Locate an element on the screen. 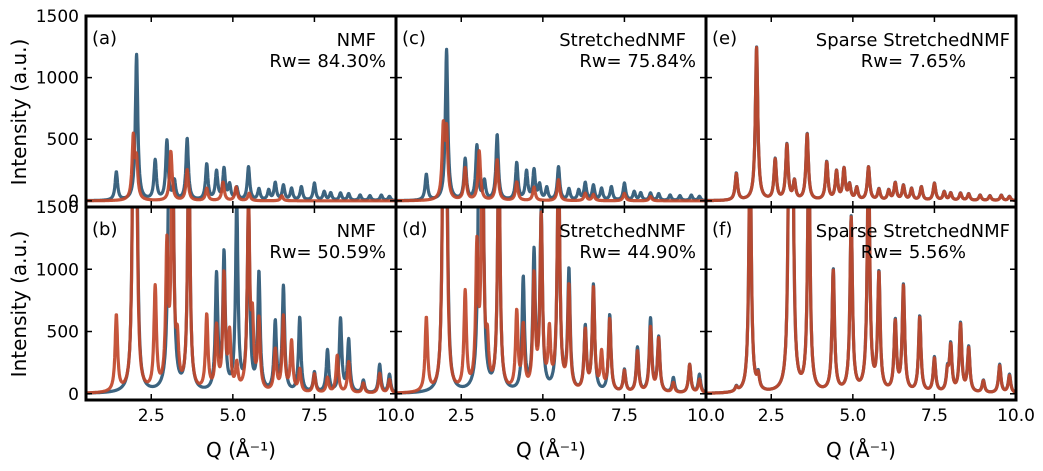 This screenshot has width=1043, height=471. y-axis-title-bottom: Intensity (a.u.) is located at coordinates (19, 304).